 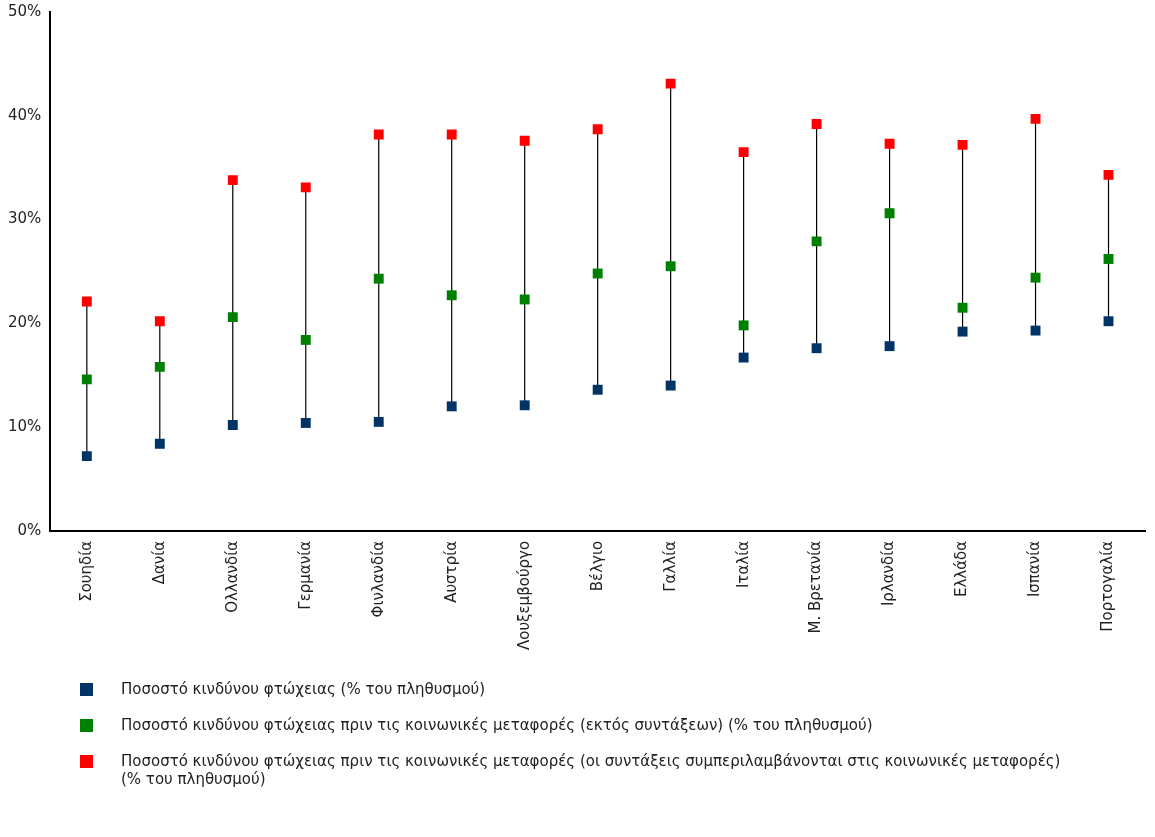 What do you see at coordinates (304, 575) in the screenshot?
I see `x-tick-label: Γερμανία` at bounding box center [304, 575].